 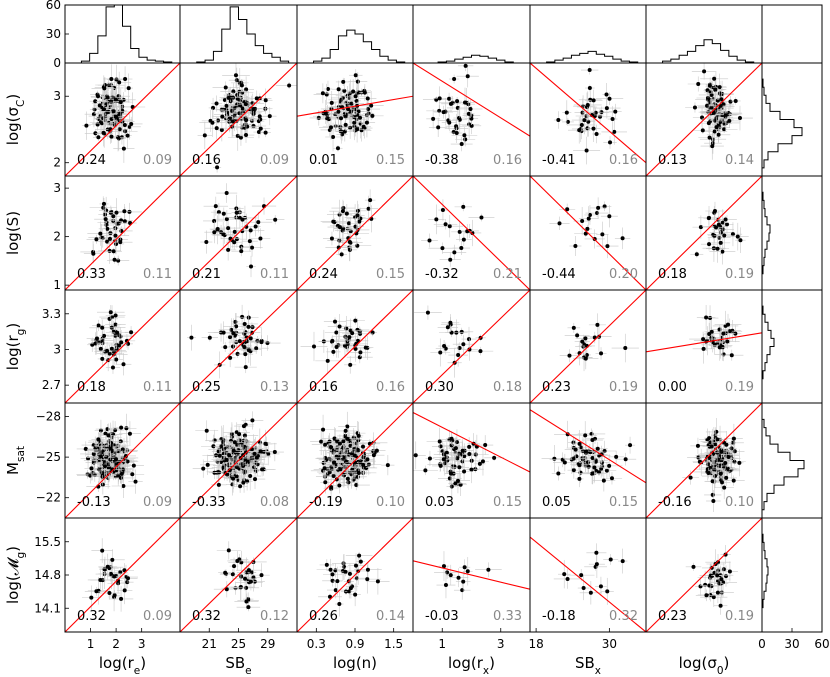 What do you see at coordinates (739, 274) in the screenshot?
I see `scatter-label: 0.19` at bounding box center [739, 274].